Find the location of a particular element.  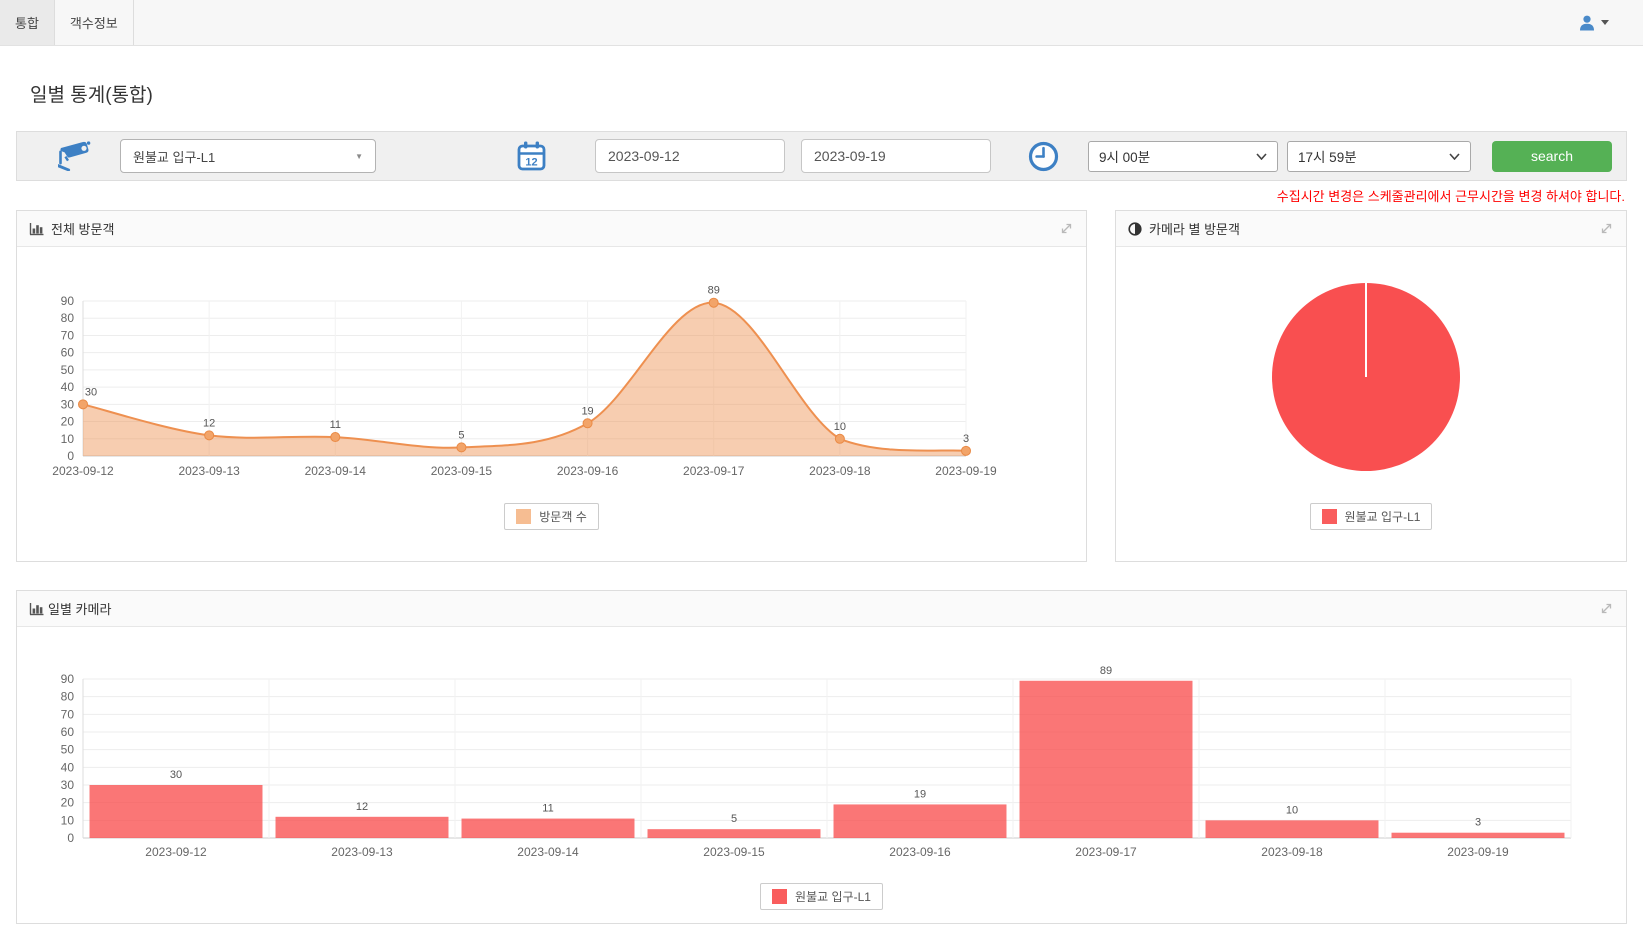

filter-bar: 원불교 입구-L1 ▼ 12 9시 00분 17시 59분 is located at coordinates (821, 156).